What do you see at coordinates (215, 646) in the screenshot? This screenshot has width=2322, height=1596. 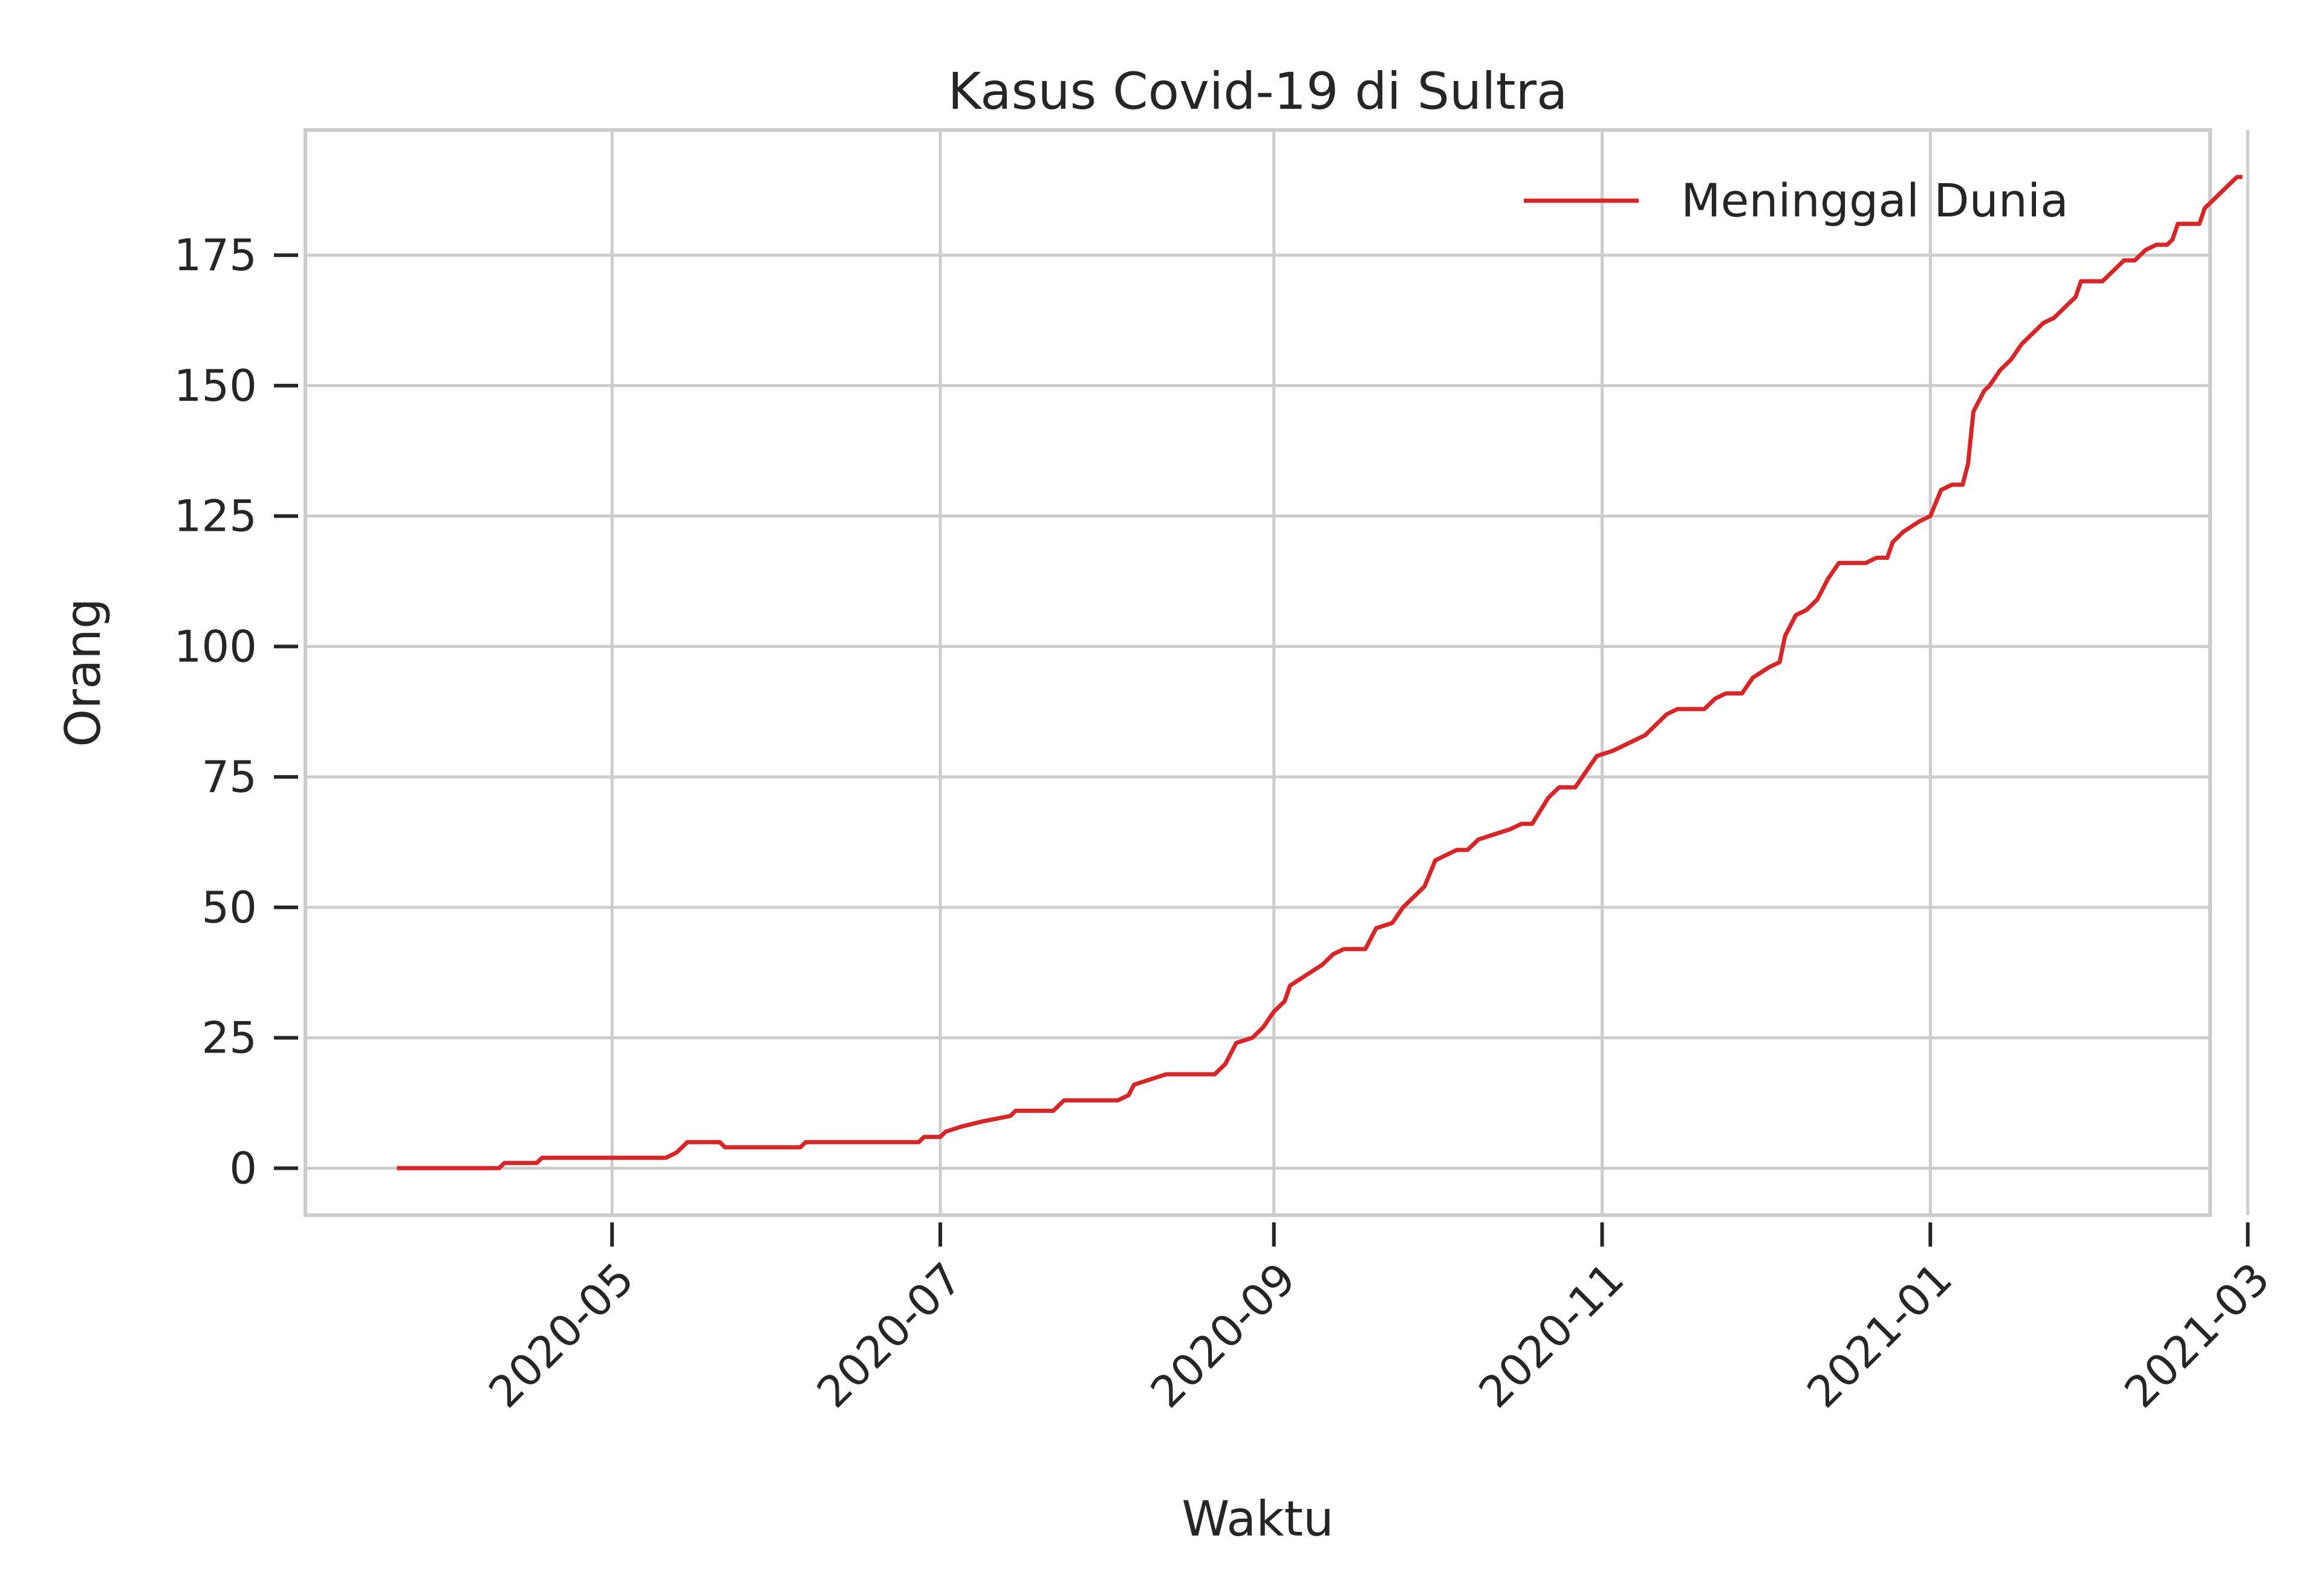 I see `y-tick-label: 100` at bounding box center [215, 646].